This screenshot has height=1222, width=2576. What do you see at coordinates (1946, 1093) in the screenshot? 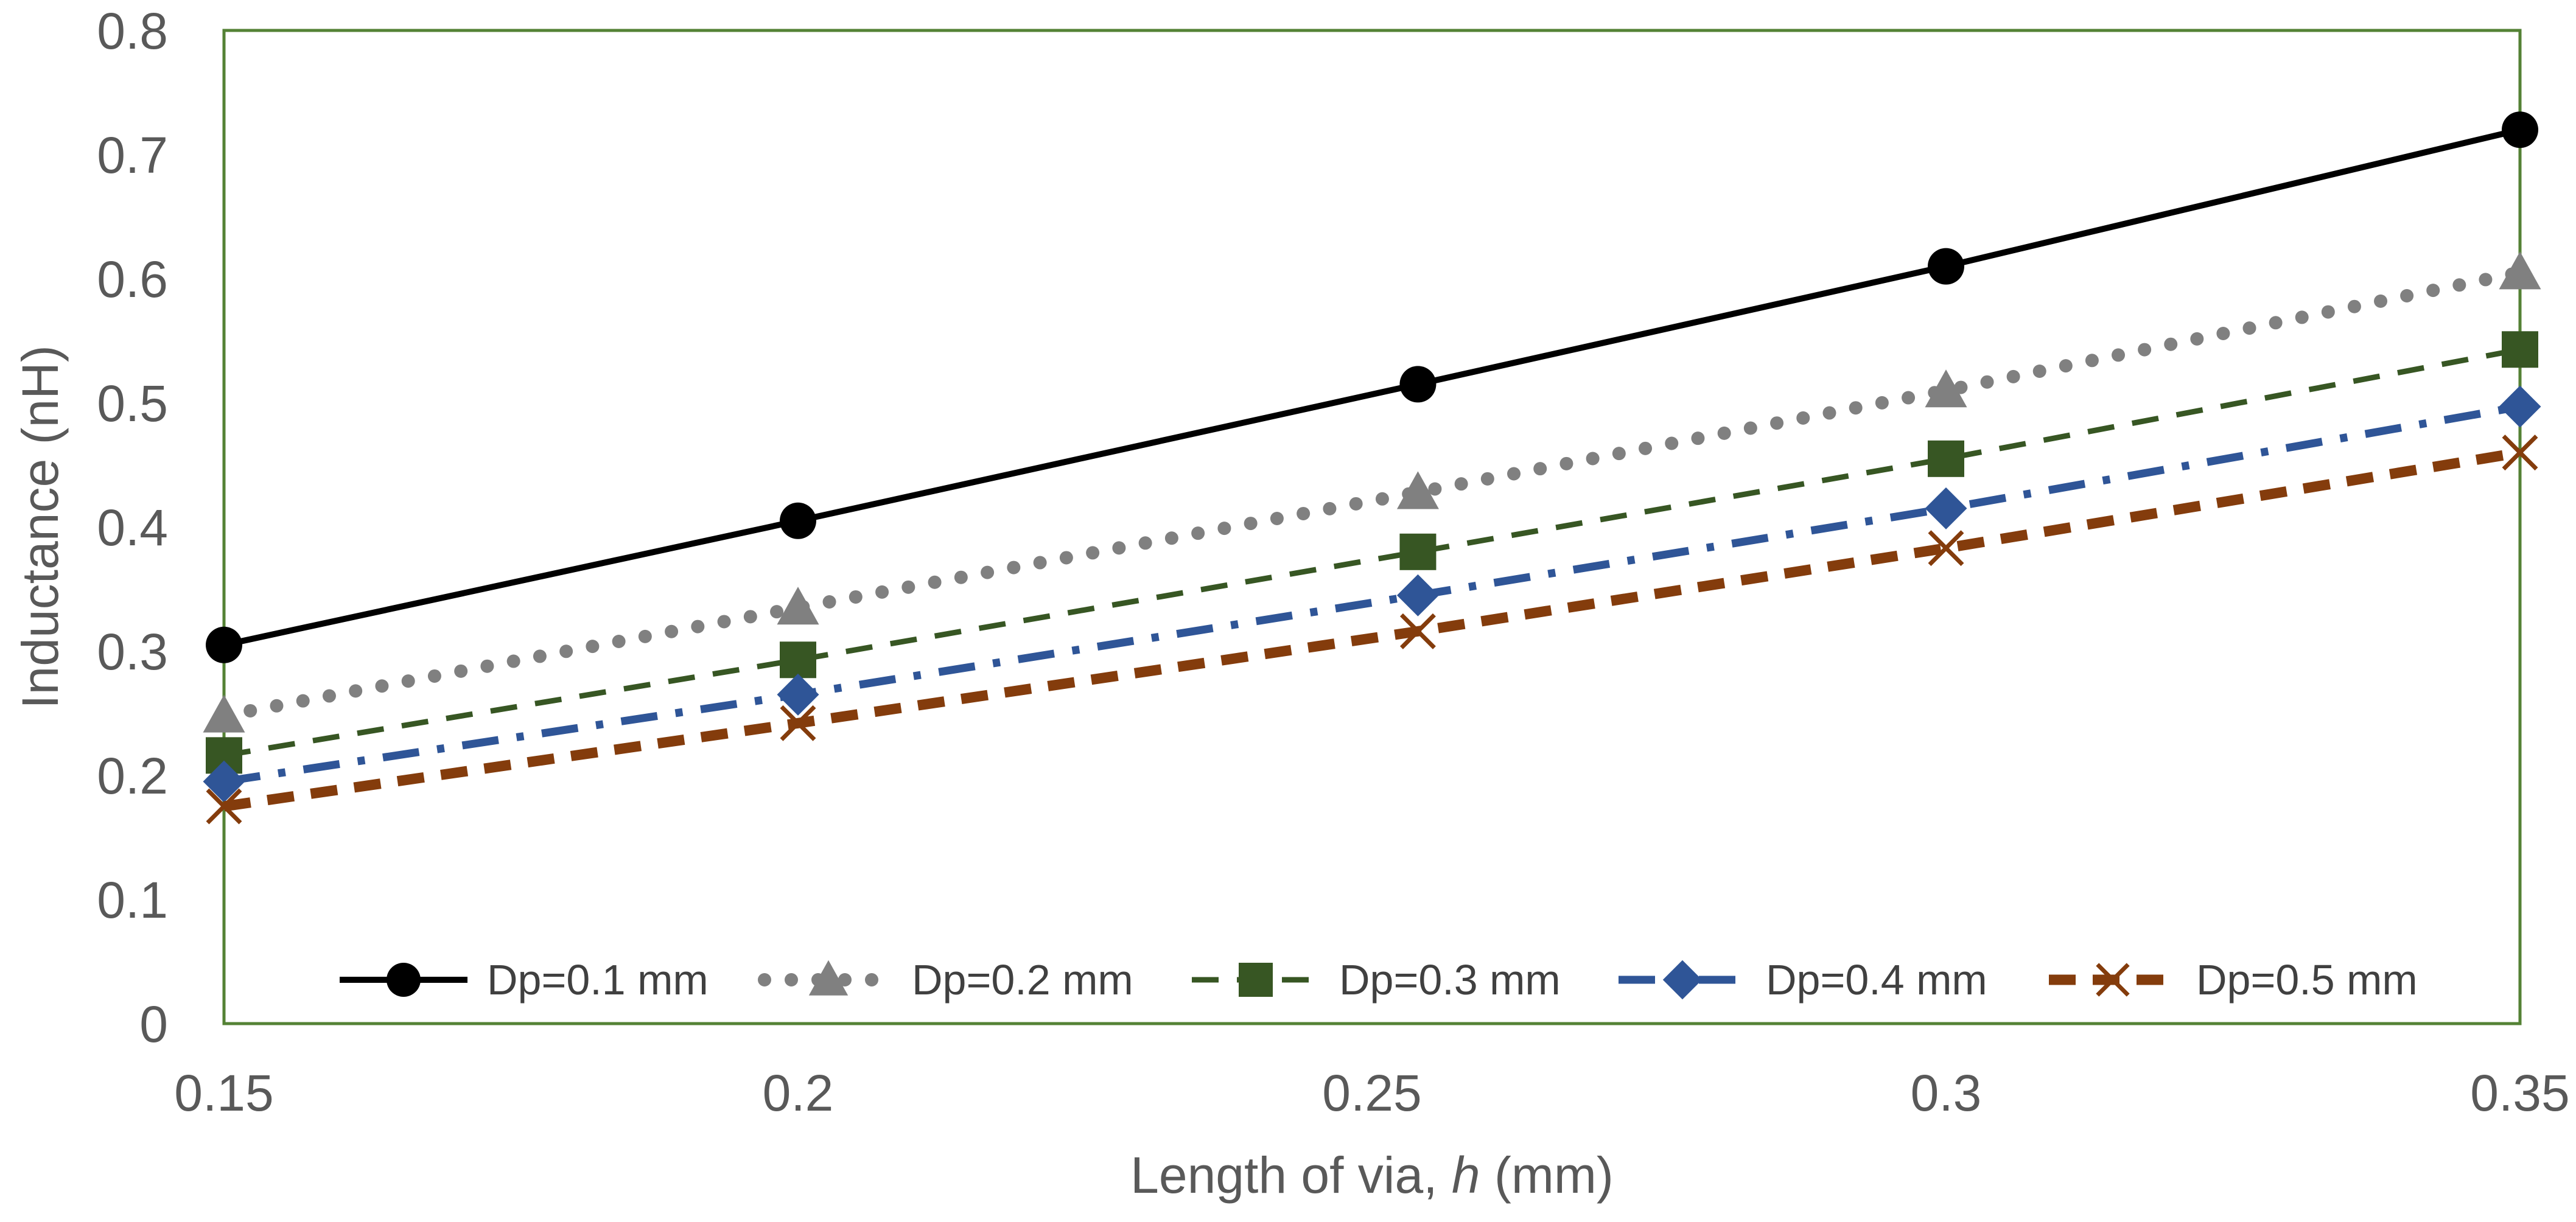
I see `x-tick-label: 0.3` at bounding box center [1946, 1093].